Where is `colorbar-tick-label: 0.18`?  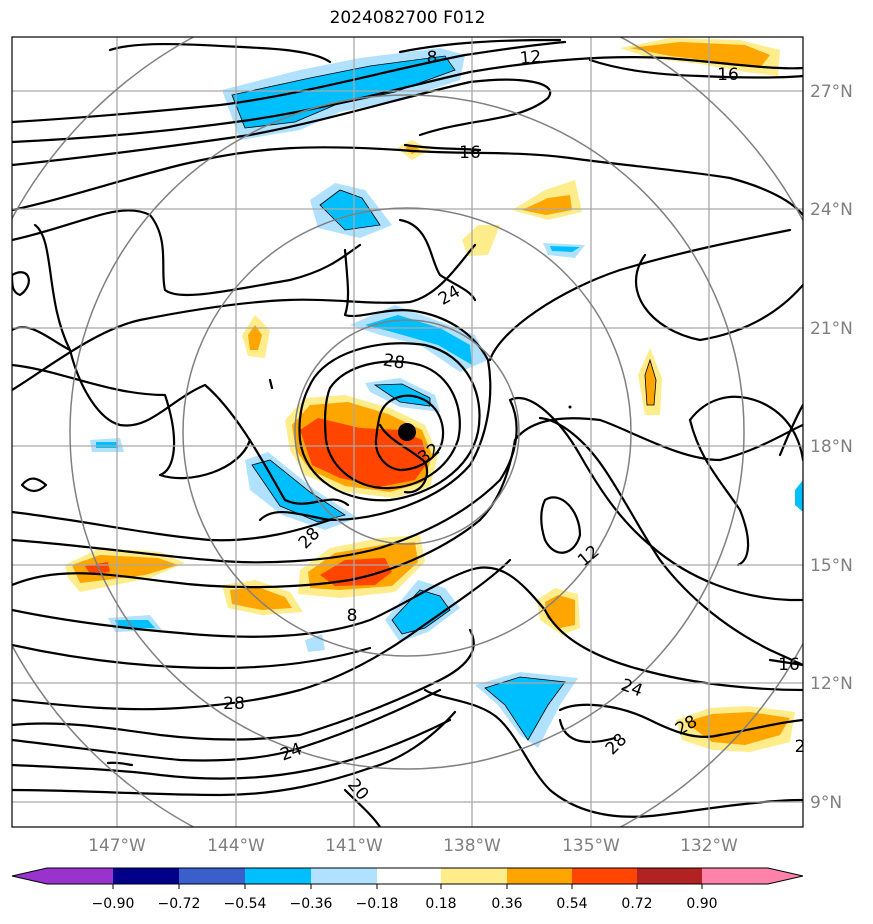
colorbar-tick-label: 0.18 is located at coordinates (440, 904).